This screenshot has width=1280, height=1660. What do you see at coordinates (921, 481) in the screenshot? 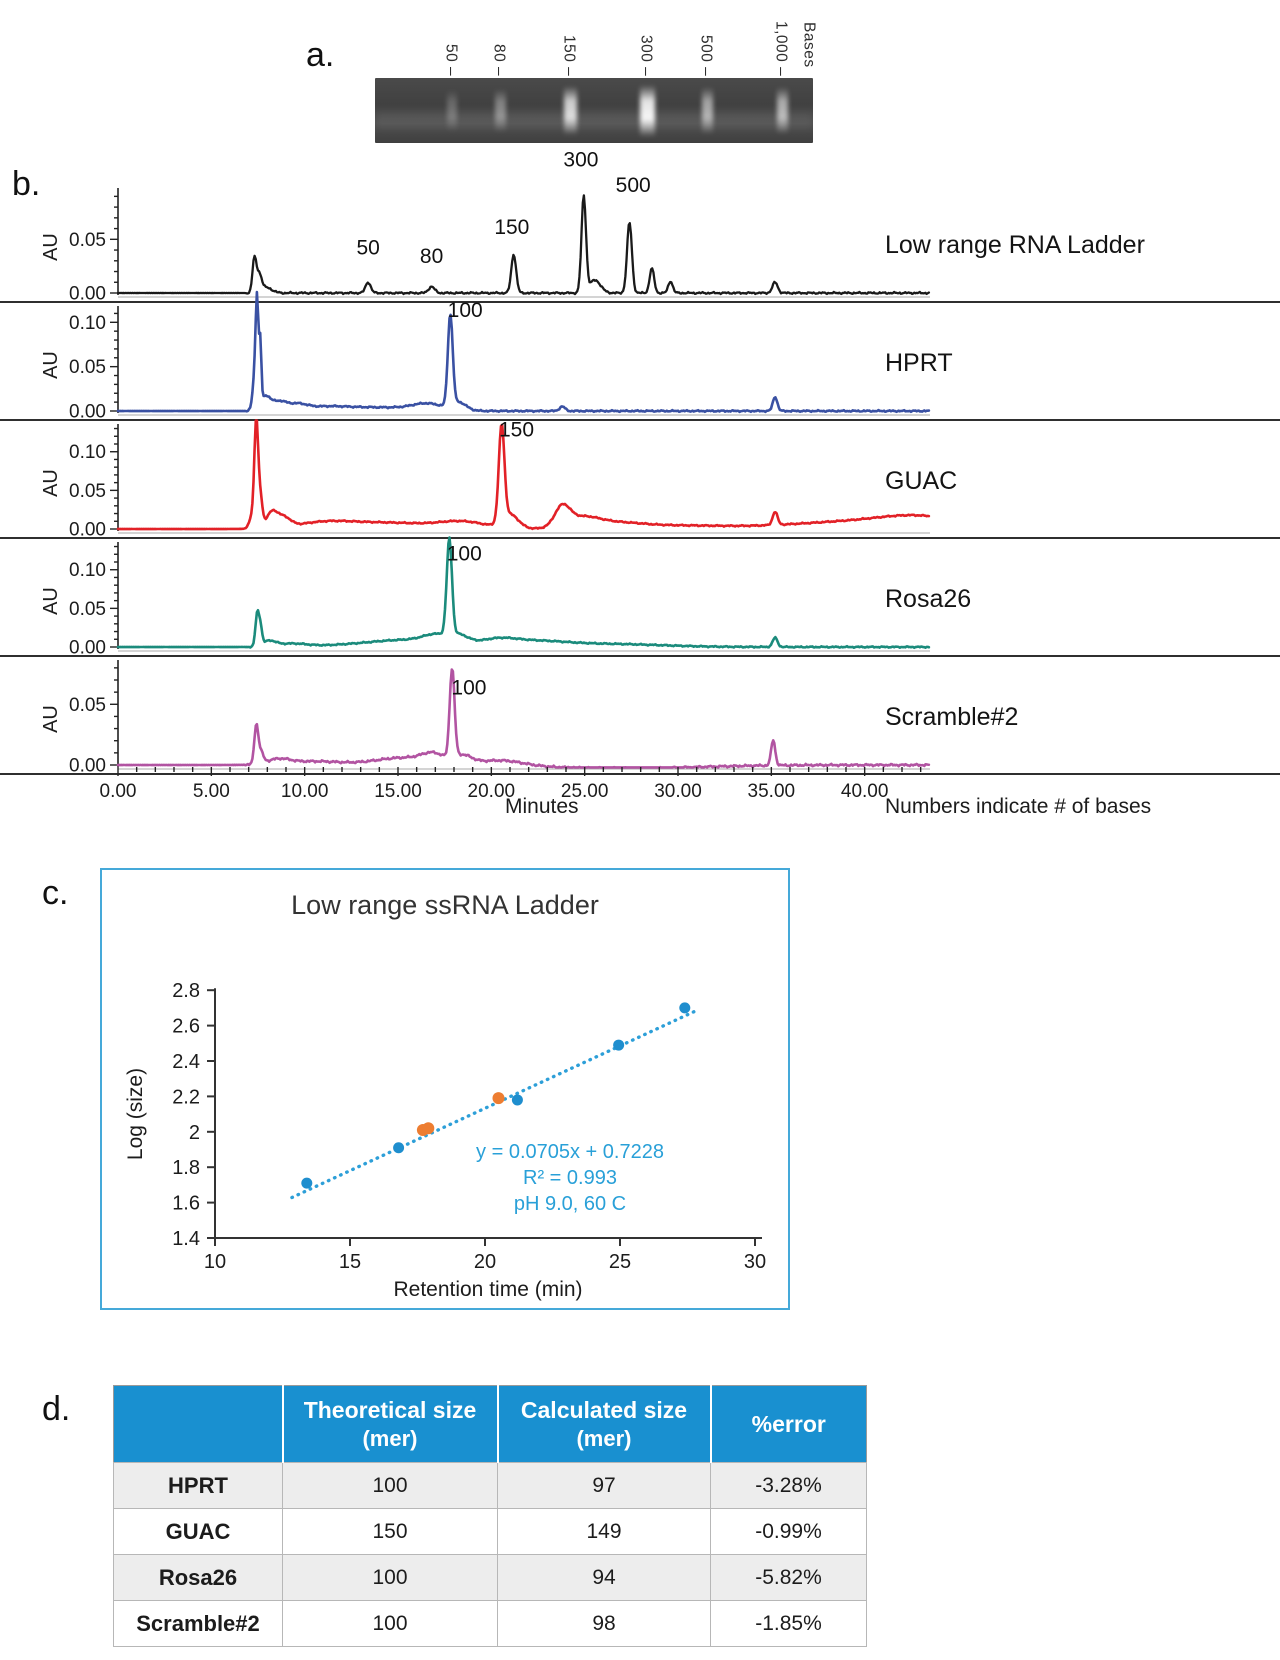
I see `trace-name-label: GUAC` at bounding box center [921, 481].